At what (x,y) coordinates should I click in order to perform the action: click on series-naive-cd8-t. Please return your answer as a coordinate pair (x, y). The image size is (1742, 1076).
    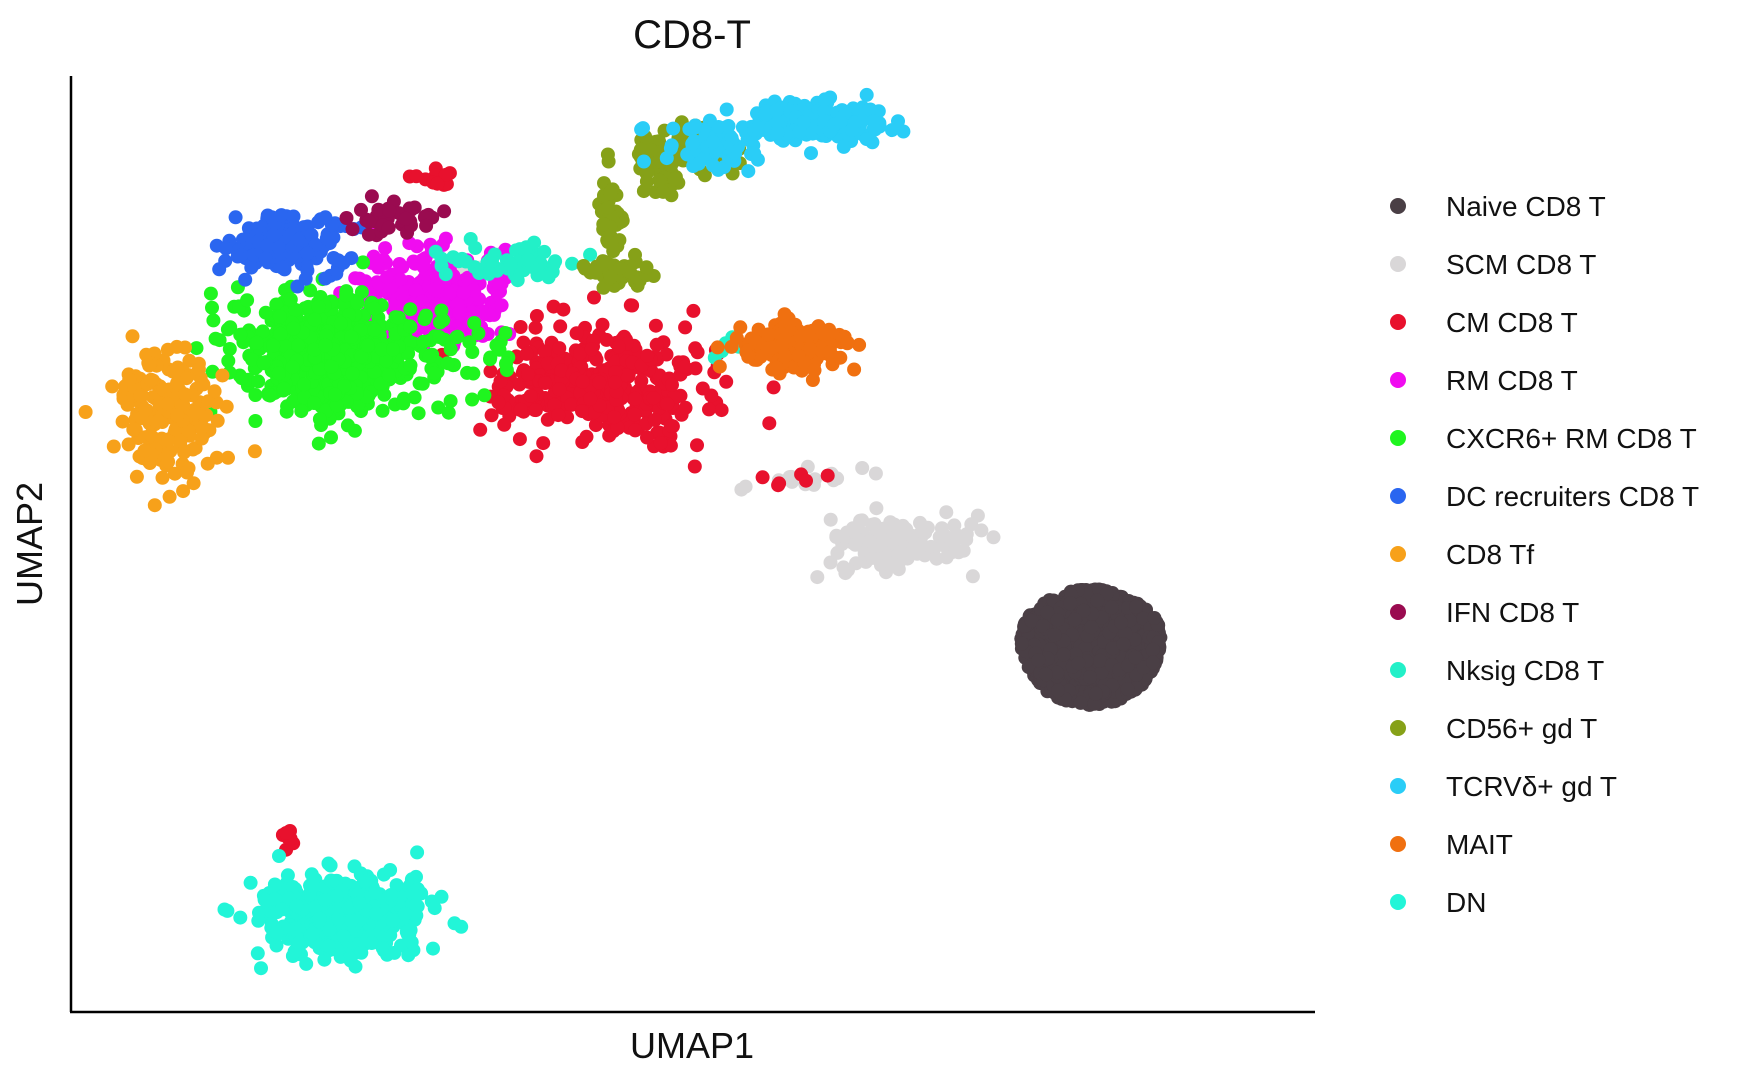
    Looking at the image, I should click on (1091, 647).